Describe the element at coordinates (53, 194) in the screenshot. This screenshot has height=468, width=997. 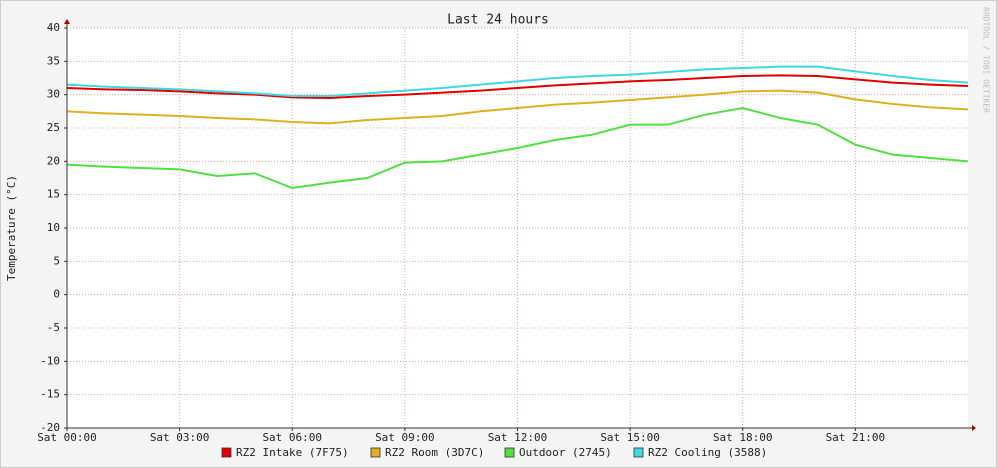
I see `y-tick-label: 15` at that location.